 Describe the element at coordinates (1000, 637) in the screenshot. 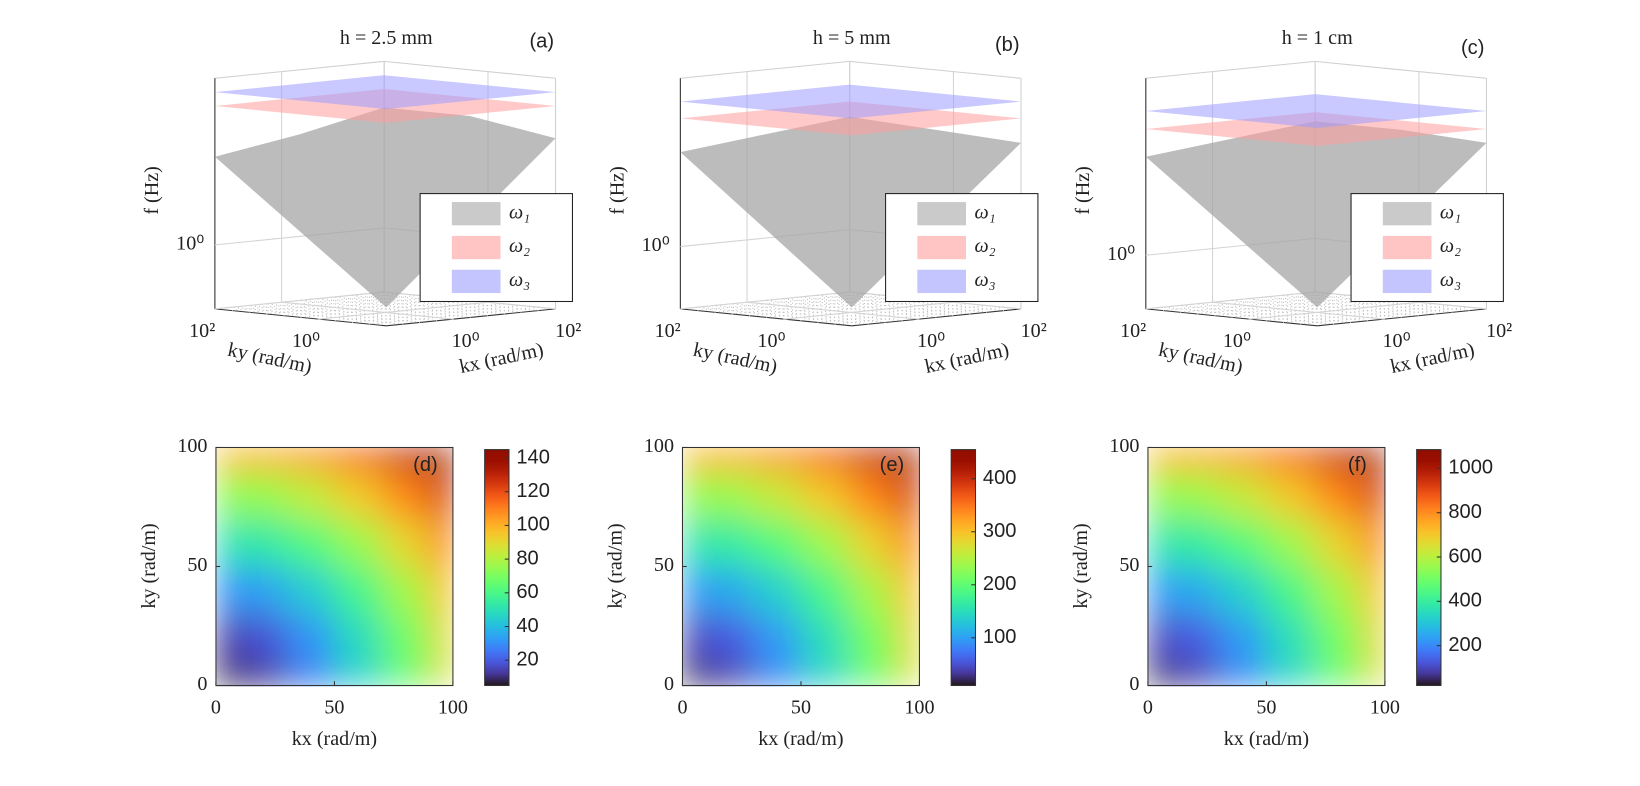

I see `colorbar-tick-label: 100` at that location.